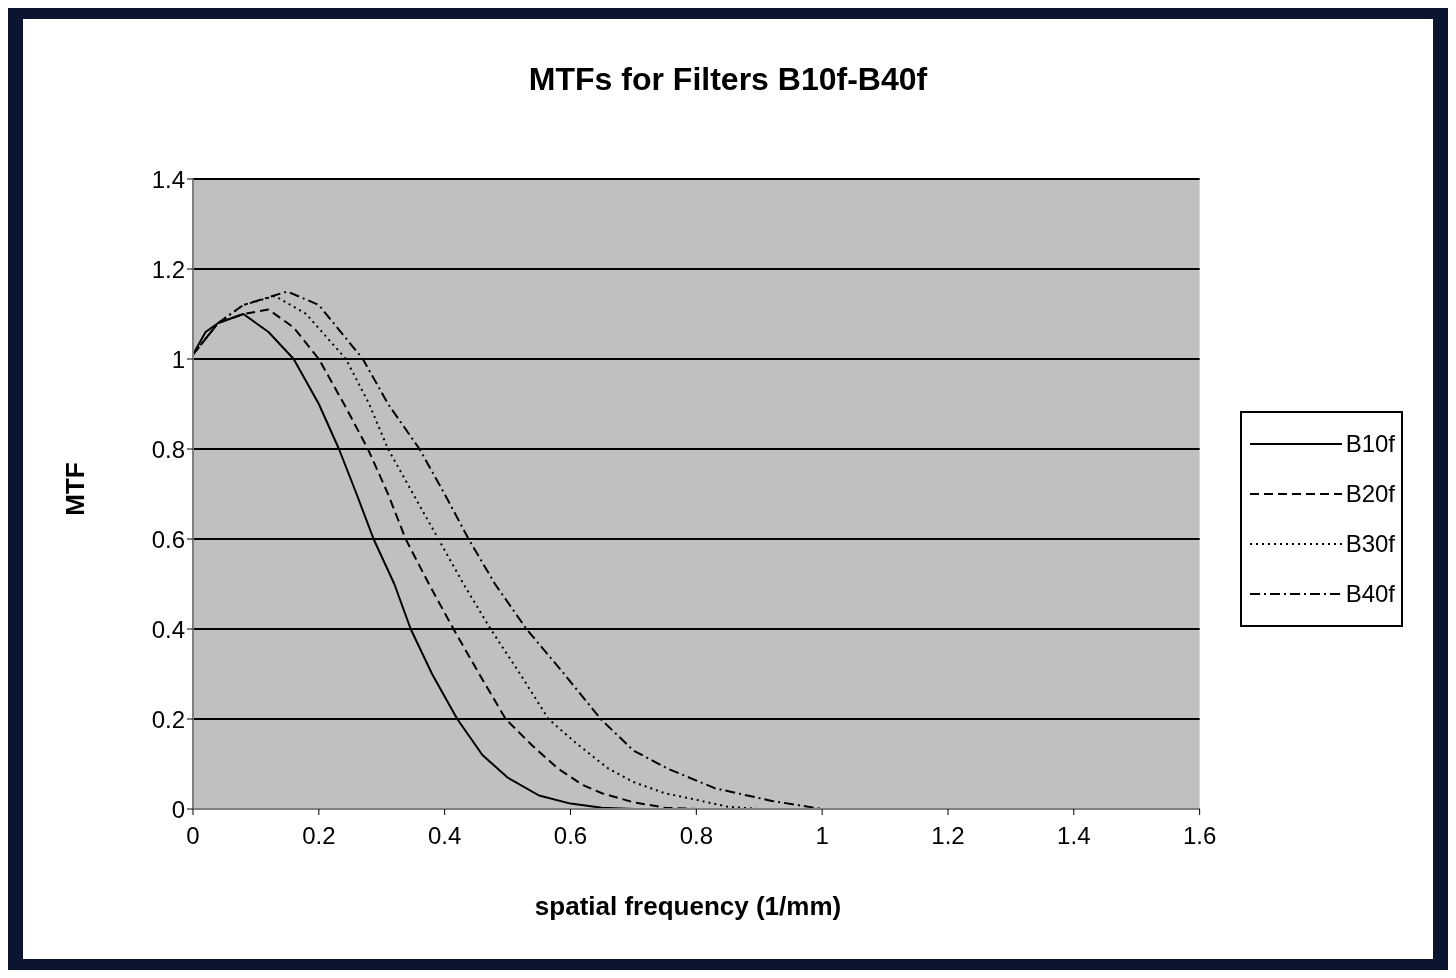 The height and width of the screenshot is (978, 1456). What do you see at coordinates (1370, 594) in the screenshot?
I see `legend-label: B40f` at bounding box center [1370, 594].